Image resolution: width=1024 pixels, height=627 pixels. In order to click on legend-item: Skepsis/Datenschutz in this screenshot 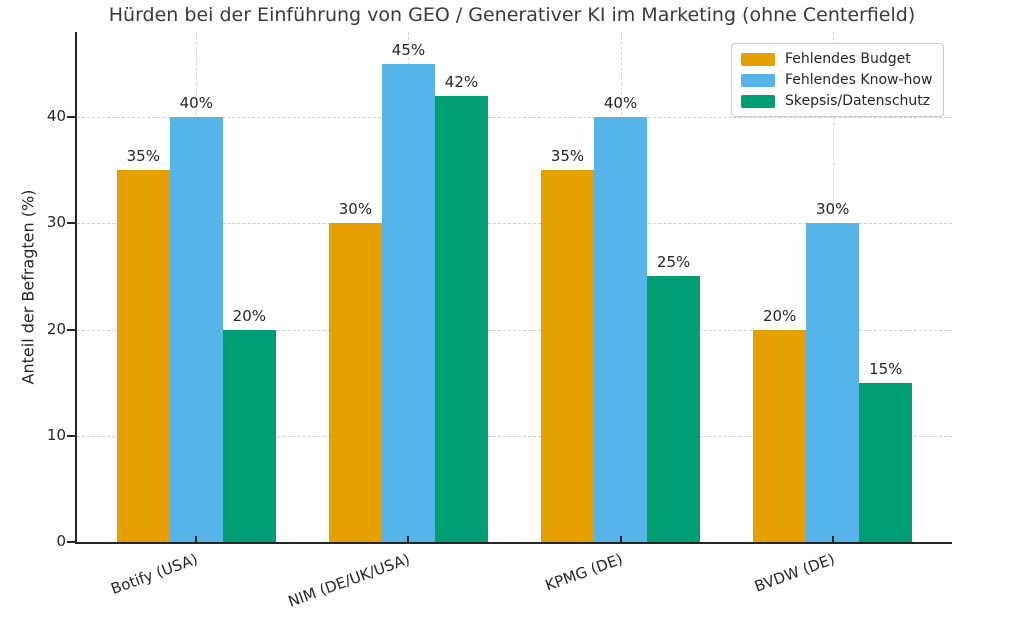, I will do `click(836, 101)`.